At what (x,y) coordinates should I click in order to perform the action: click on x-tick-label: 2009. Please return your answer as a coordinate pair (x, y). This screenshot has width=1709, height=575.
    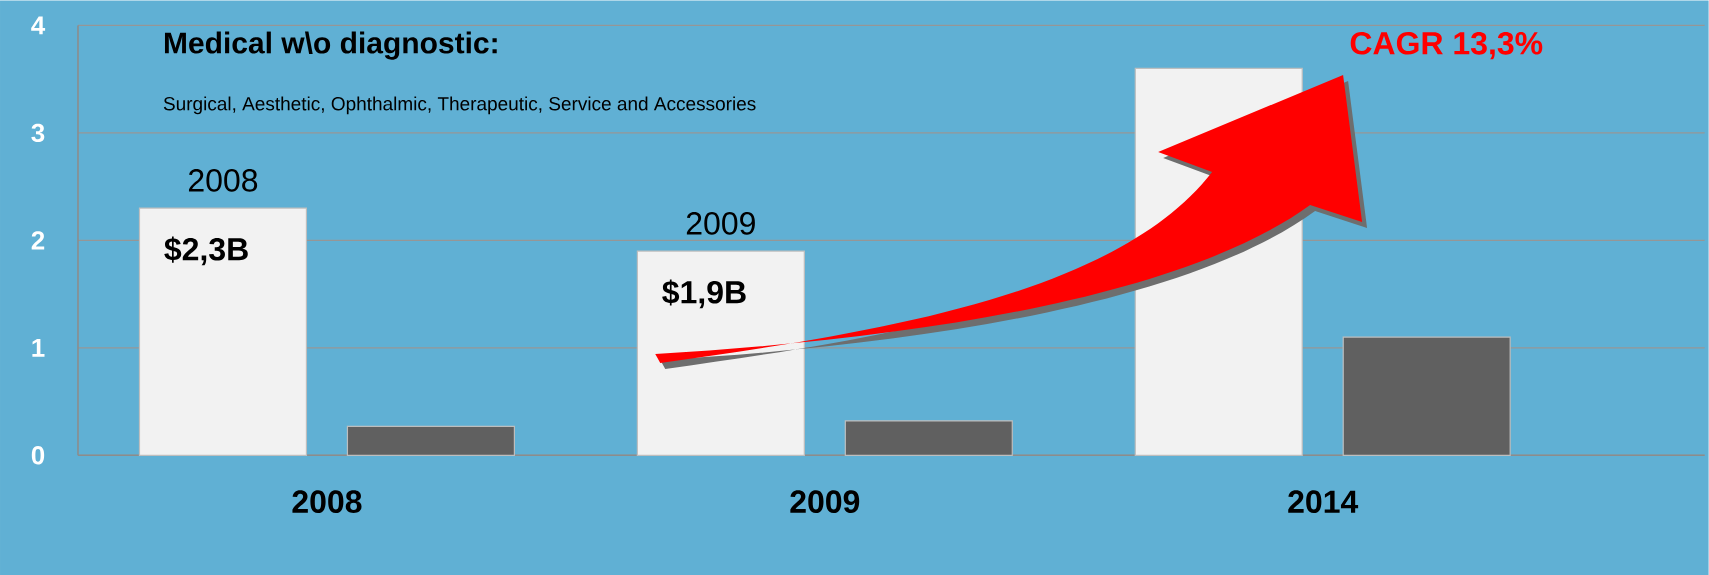
    Looking at the image, I should click on (825, 501).